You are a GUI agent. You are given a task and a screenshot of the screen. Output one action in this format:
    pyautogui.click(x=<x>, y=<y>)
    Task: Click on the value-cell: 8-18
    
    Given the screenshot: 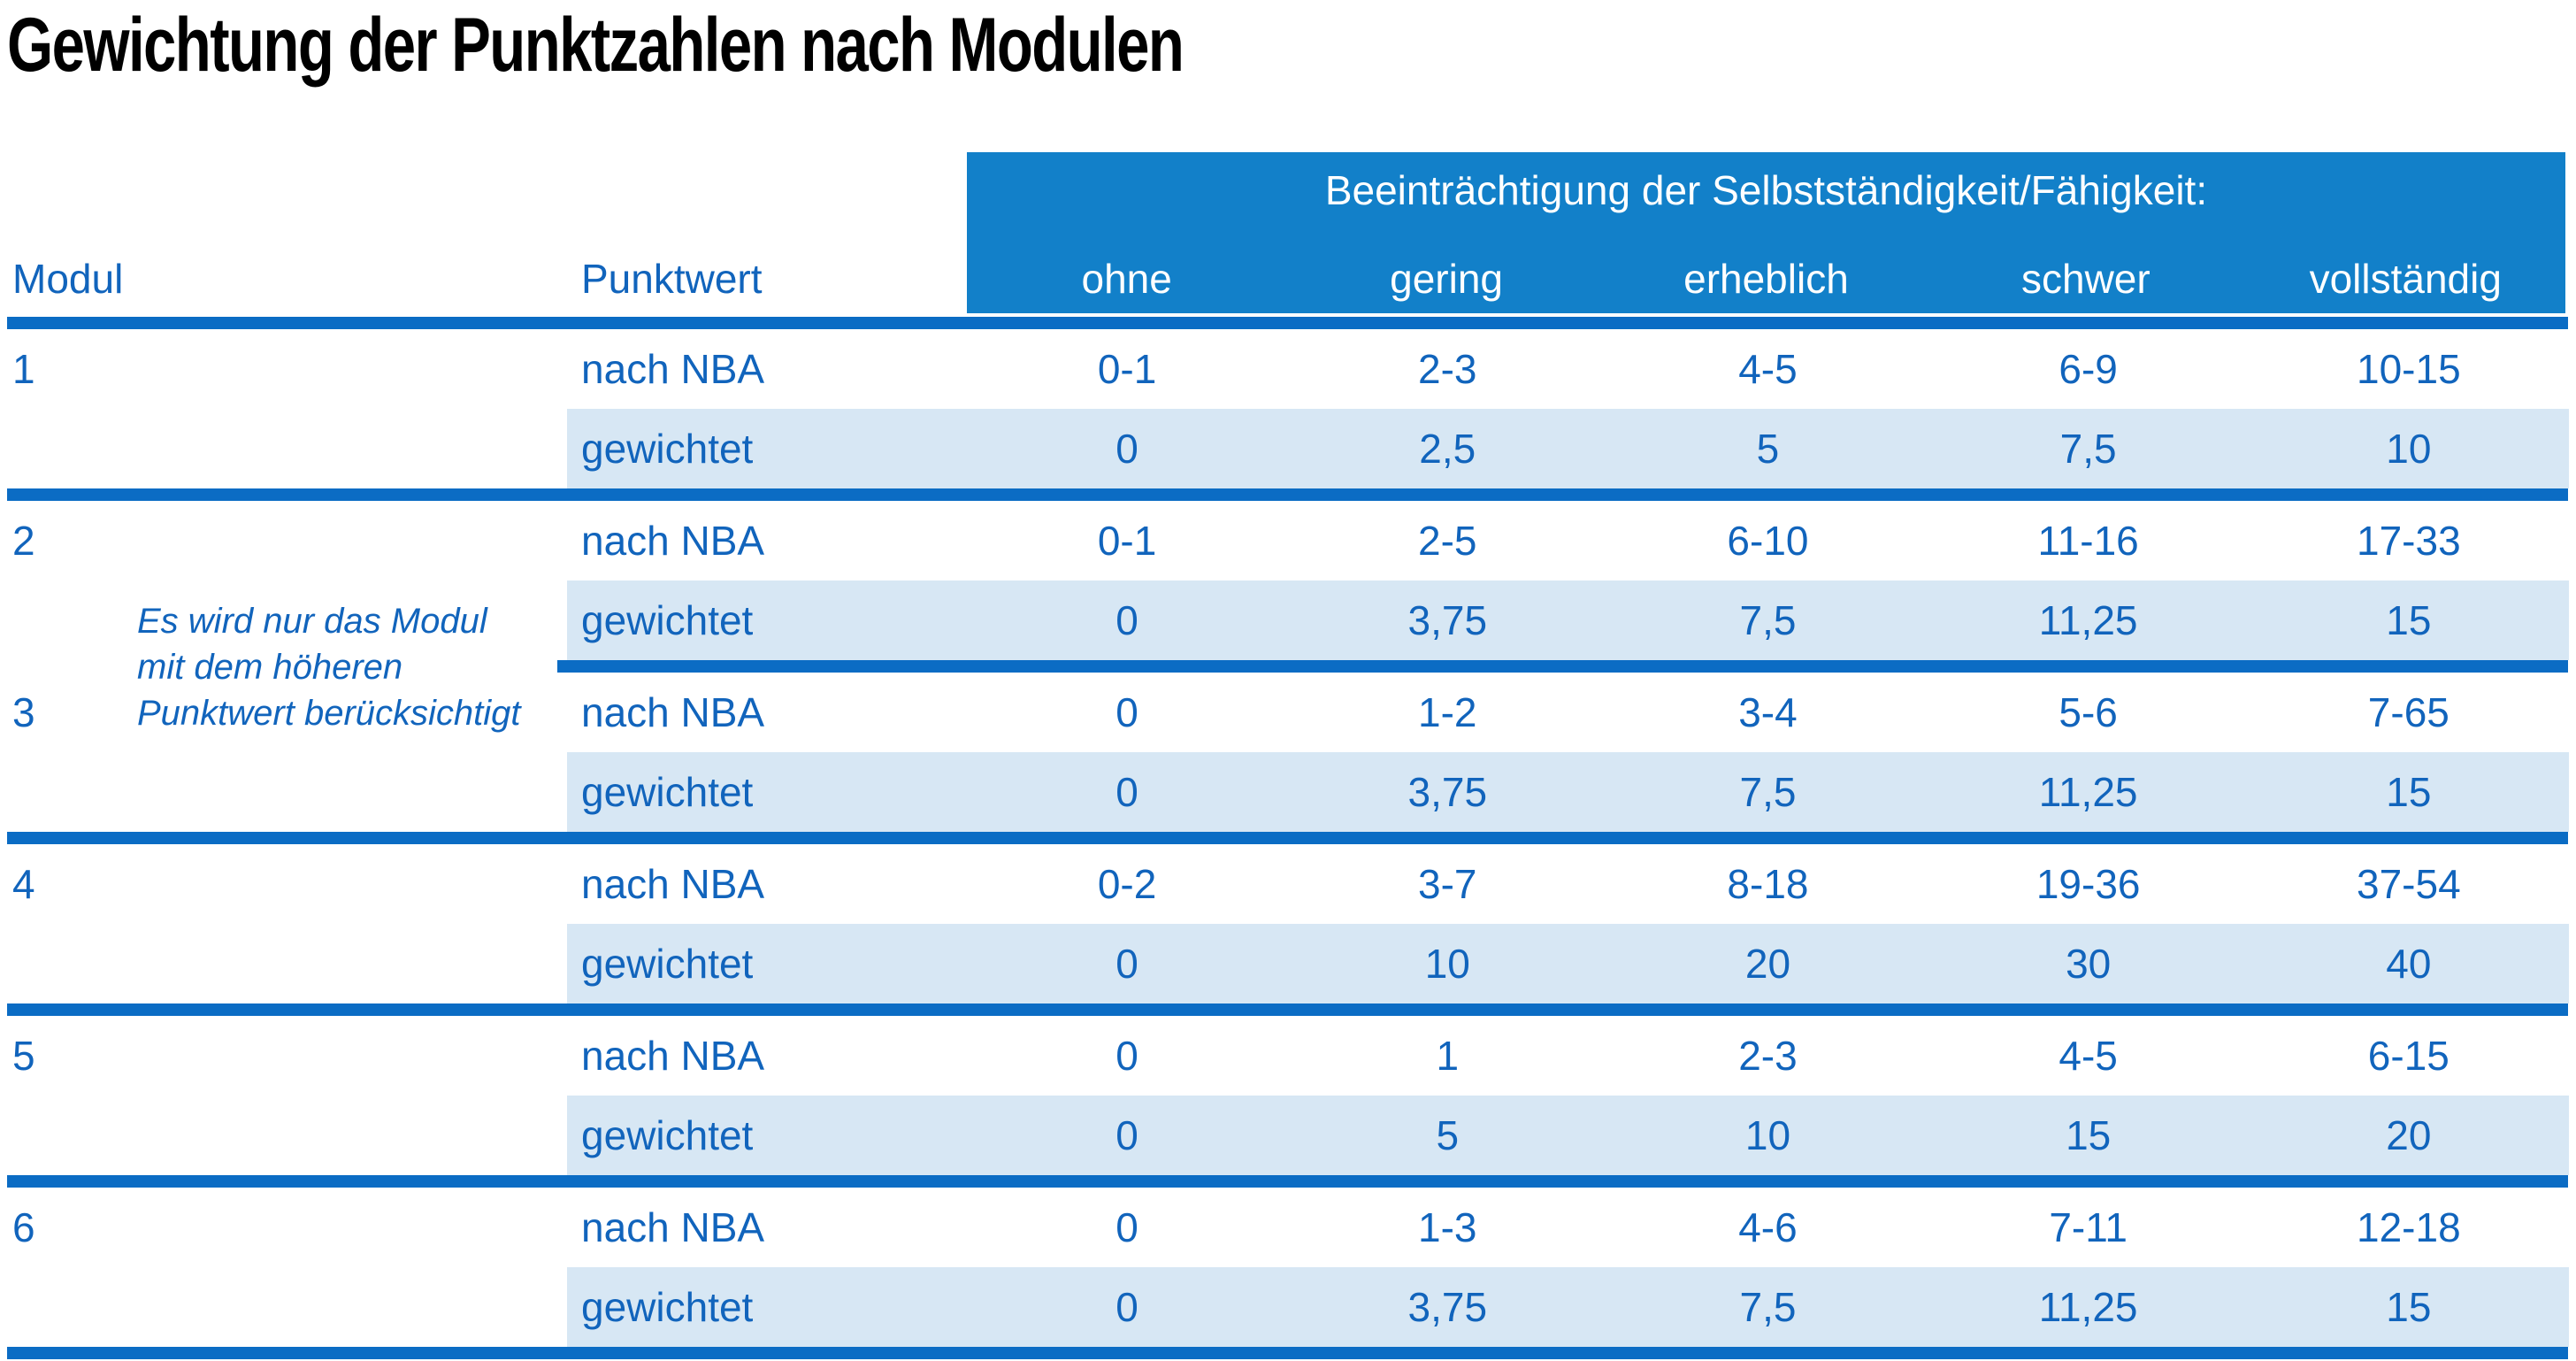 What is the action you would take?
    pyautogui.click(x=1768, y=884)
    